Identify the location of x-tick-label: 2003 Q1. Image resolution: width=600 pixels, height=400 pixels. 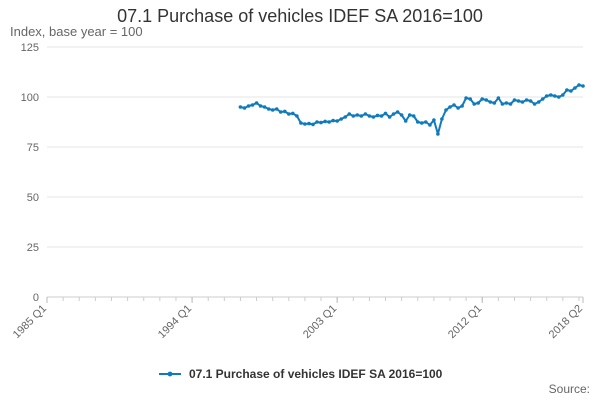
(320, 322).